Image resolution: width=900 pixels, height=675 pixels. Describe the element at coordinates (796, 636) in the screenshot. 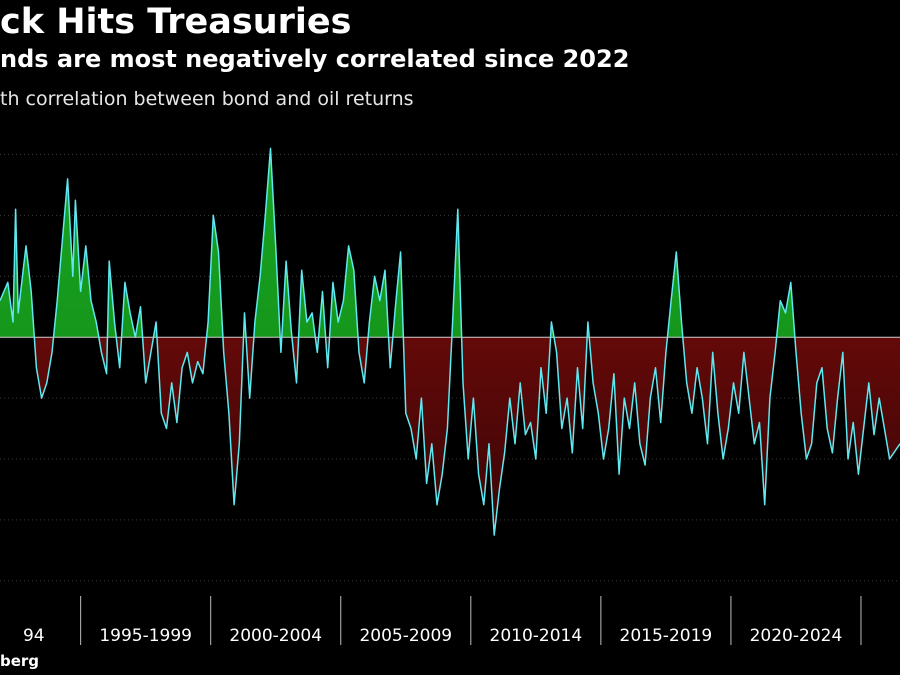

I see `x-tick-label: 2020-2024` at that location.